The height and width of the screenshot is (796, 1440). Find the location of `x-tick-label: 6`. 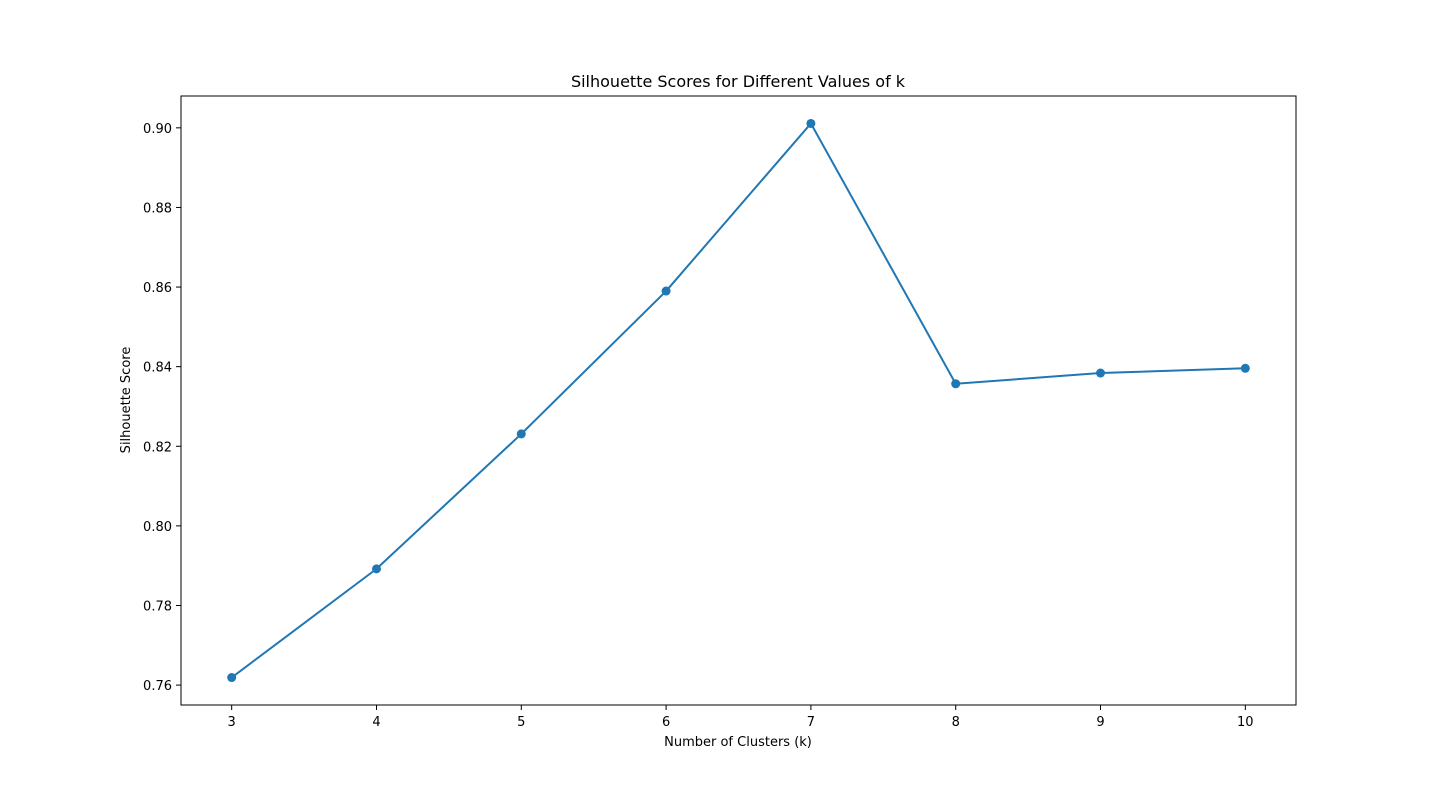

x-tick-label: 6 is located at coordinates (666, 722).